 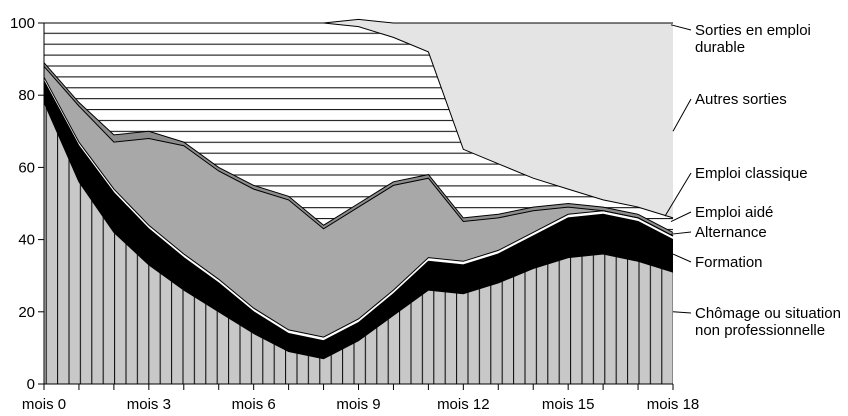 What do you see at coordinates (729, 262) in the screenshot?
I see `legend-label-formation: Formation` at bounding box center [729, 262].